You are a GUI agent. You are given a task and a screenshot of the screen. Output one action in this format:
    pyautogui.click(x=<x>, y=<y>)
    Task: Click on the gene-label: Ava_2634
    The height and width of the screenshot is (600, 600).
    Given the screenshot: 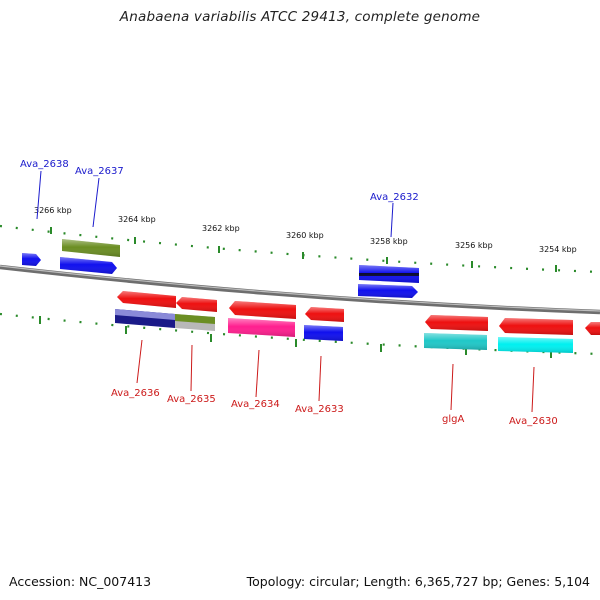 What is the action you would take?
    pyautogui.click(x=255, y=404)
    